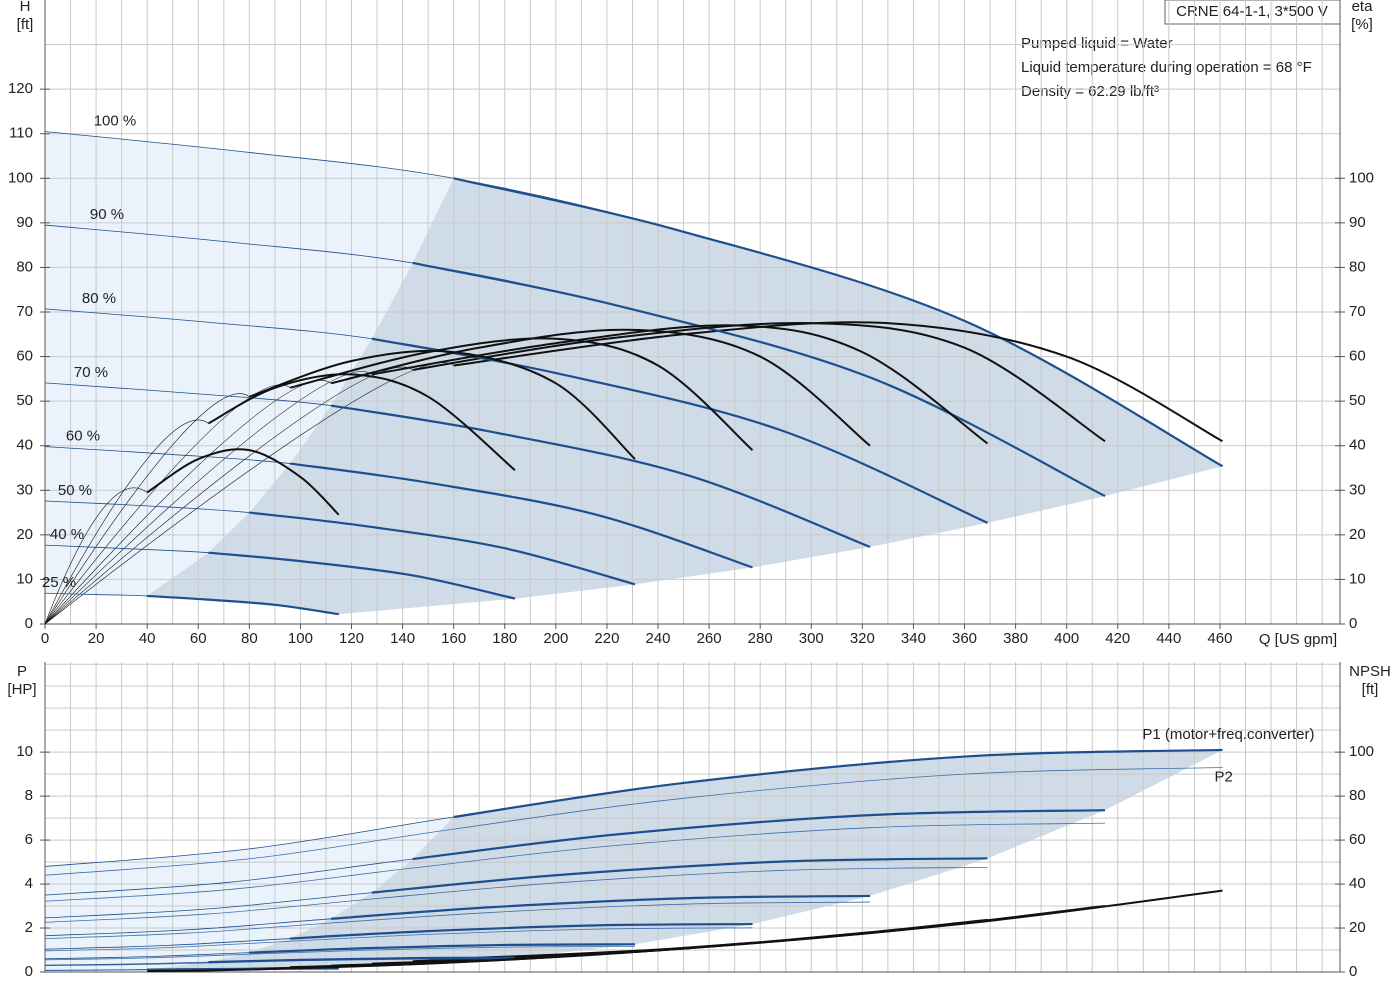 The width and height of the screenshot is (1400, 1000). I want to click on y-axis-label: P, so click(22, 671).